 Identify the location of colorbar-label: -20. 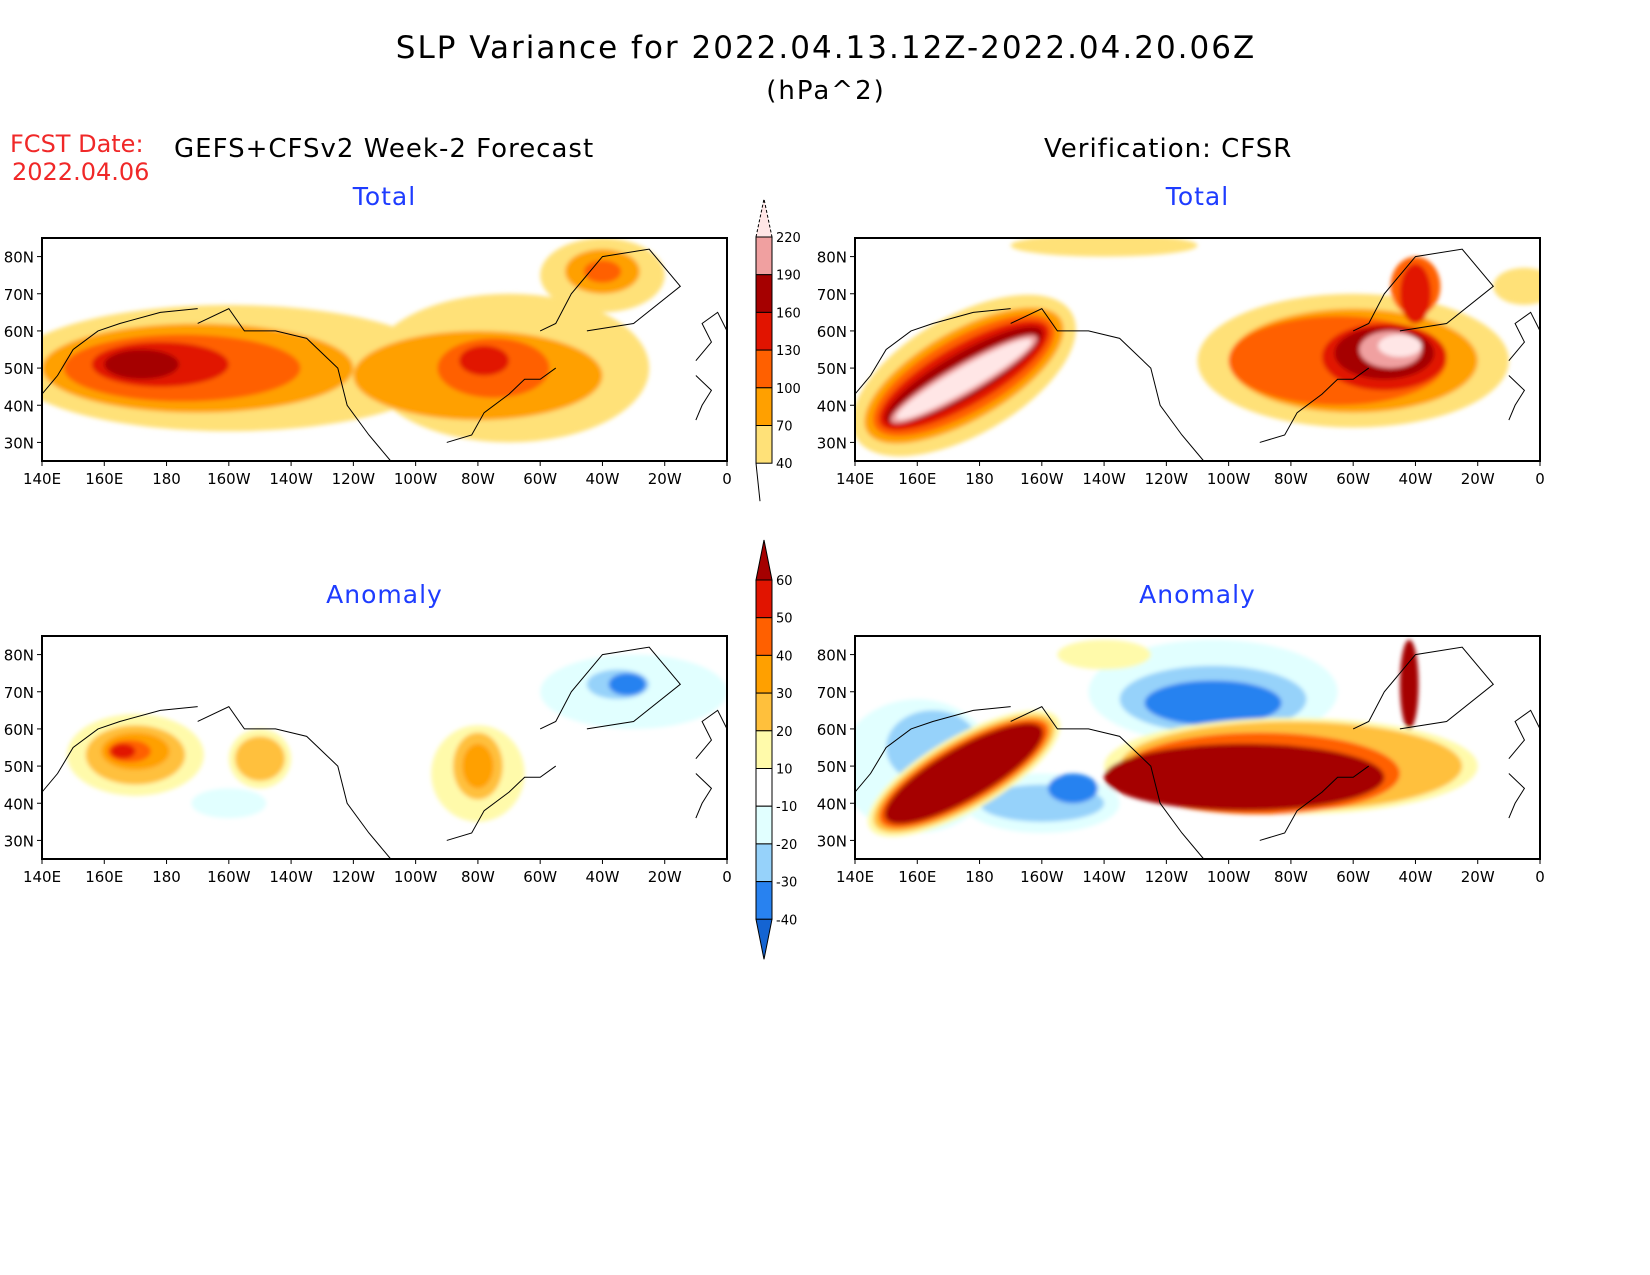
(786, 845).